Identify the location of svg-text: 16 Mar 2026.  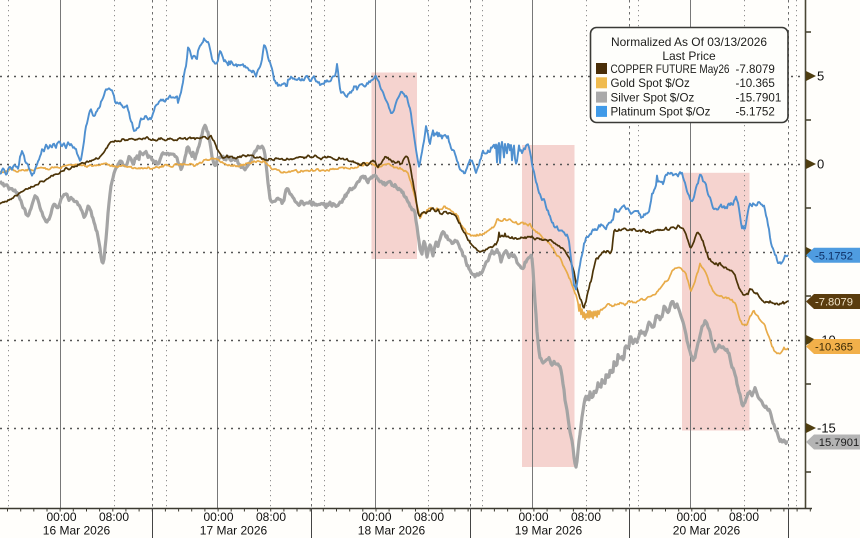
(77, 531).